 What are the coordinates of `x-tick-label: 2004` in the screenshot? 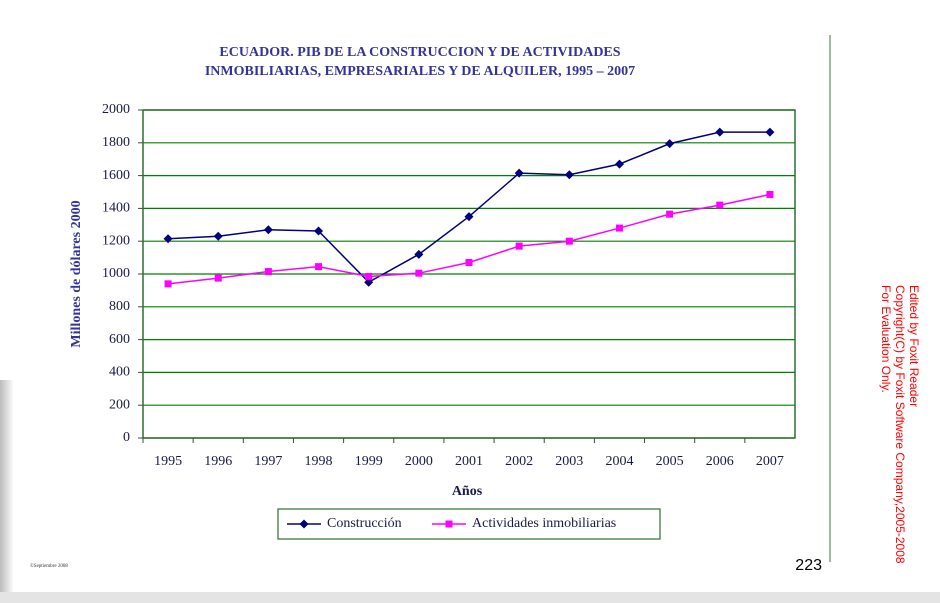 It's located at (619, 461).